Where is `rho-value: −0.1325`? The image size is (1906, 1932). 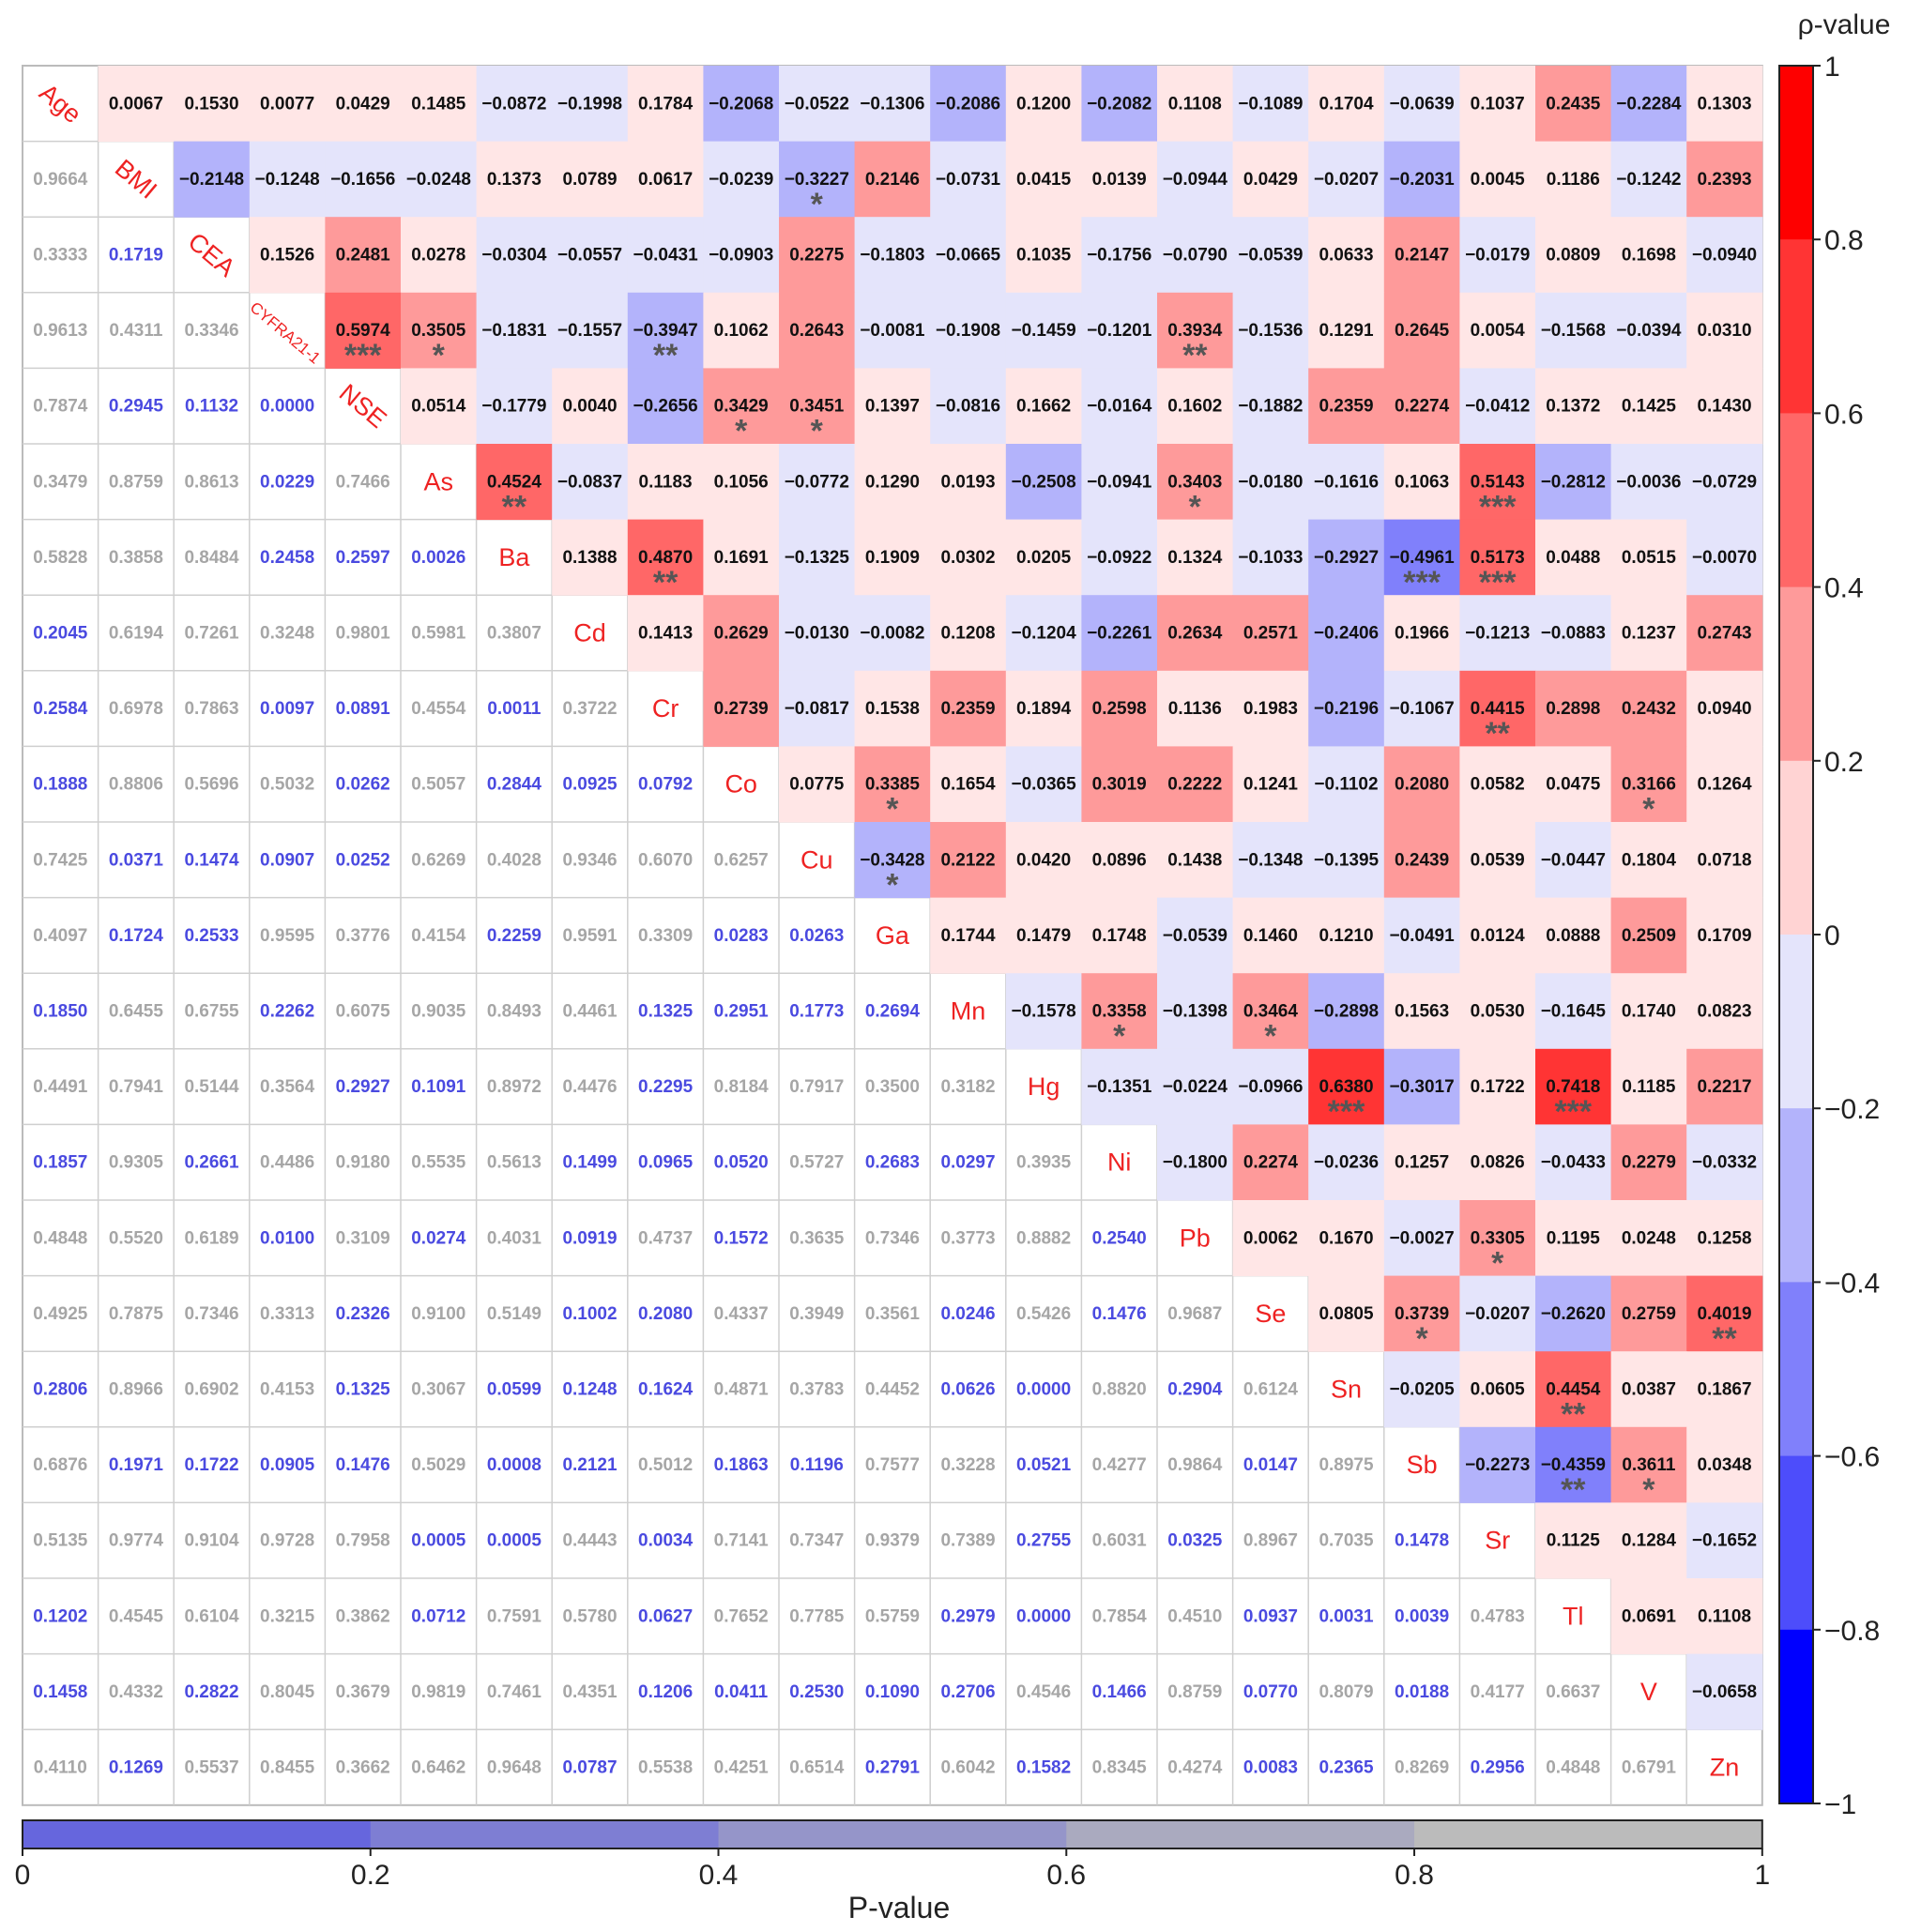
rho-value: −0.1325 is located at coordinates (817, 558).